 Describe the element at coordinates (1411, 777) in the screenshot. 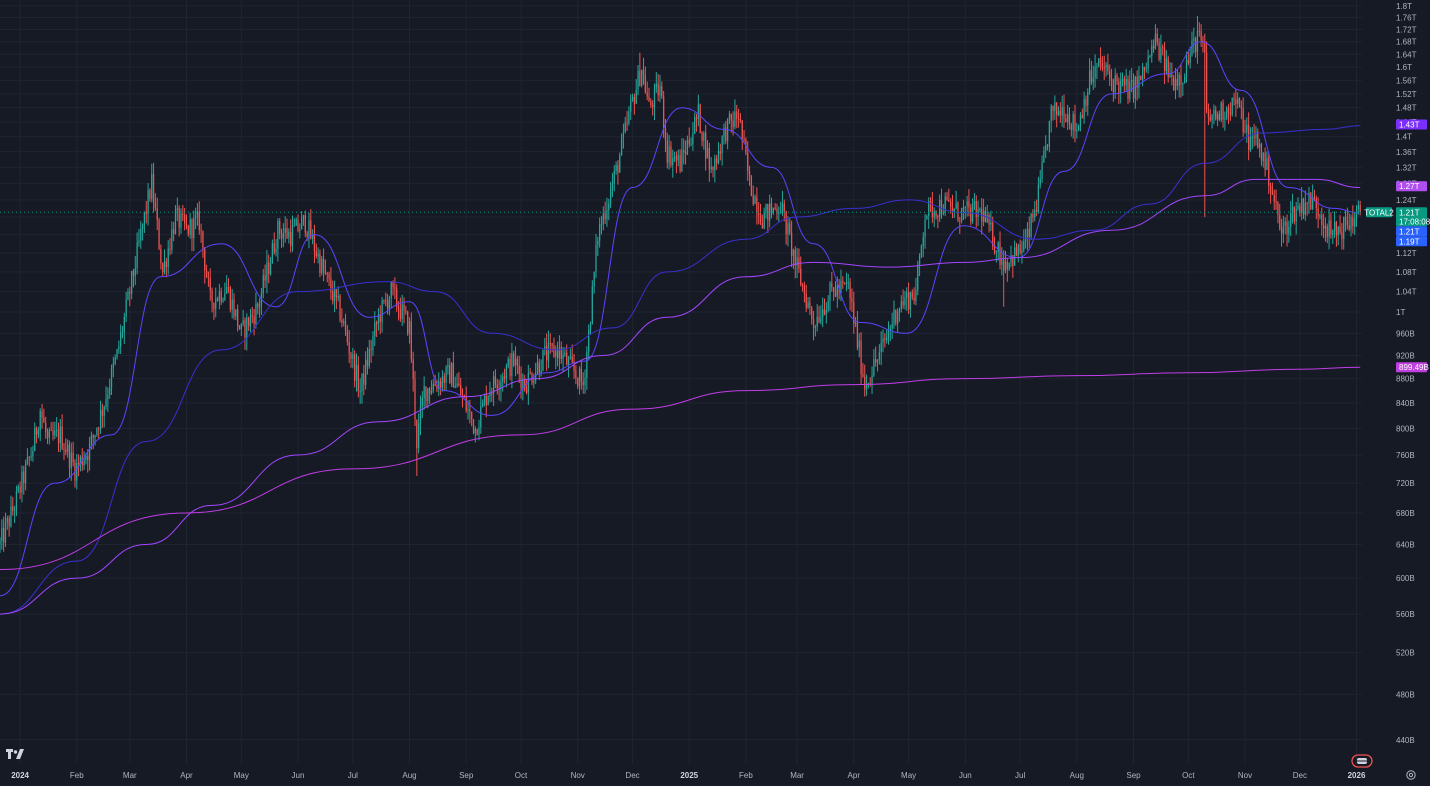

I see `settings-icon` at that location.